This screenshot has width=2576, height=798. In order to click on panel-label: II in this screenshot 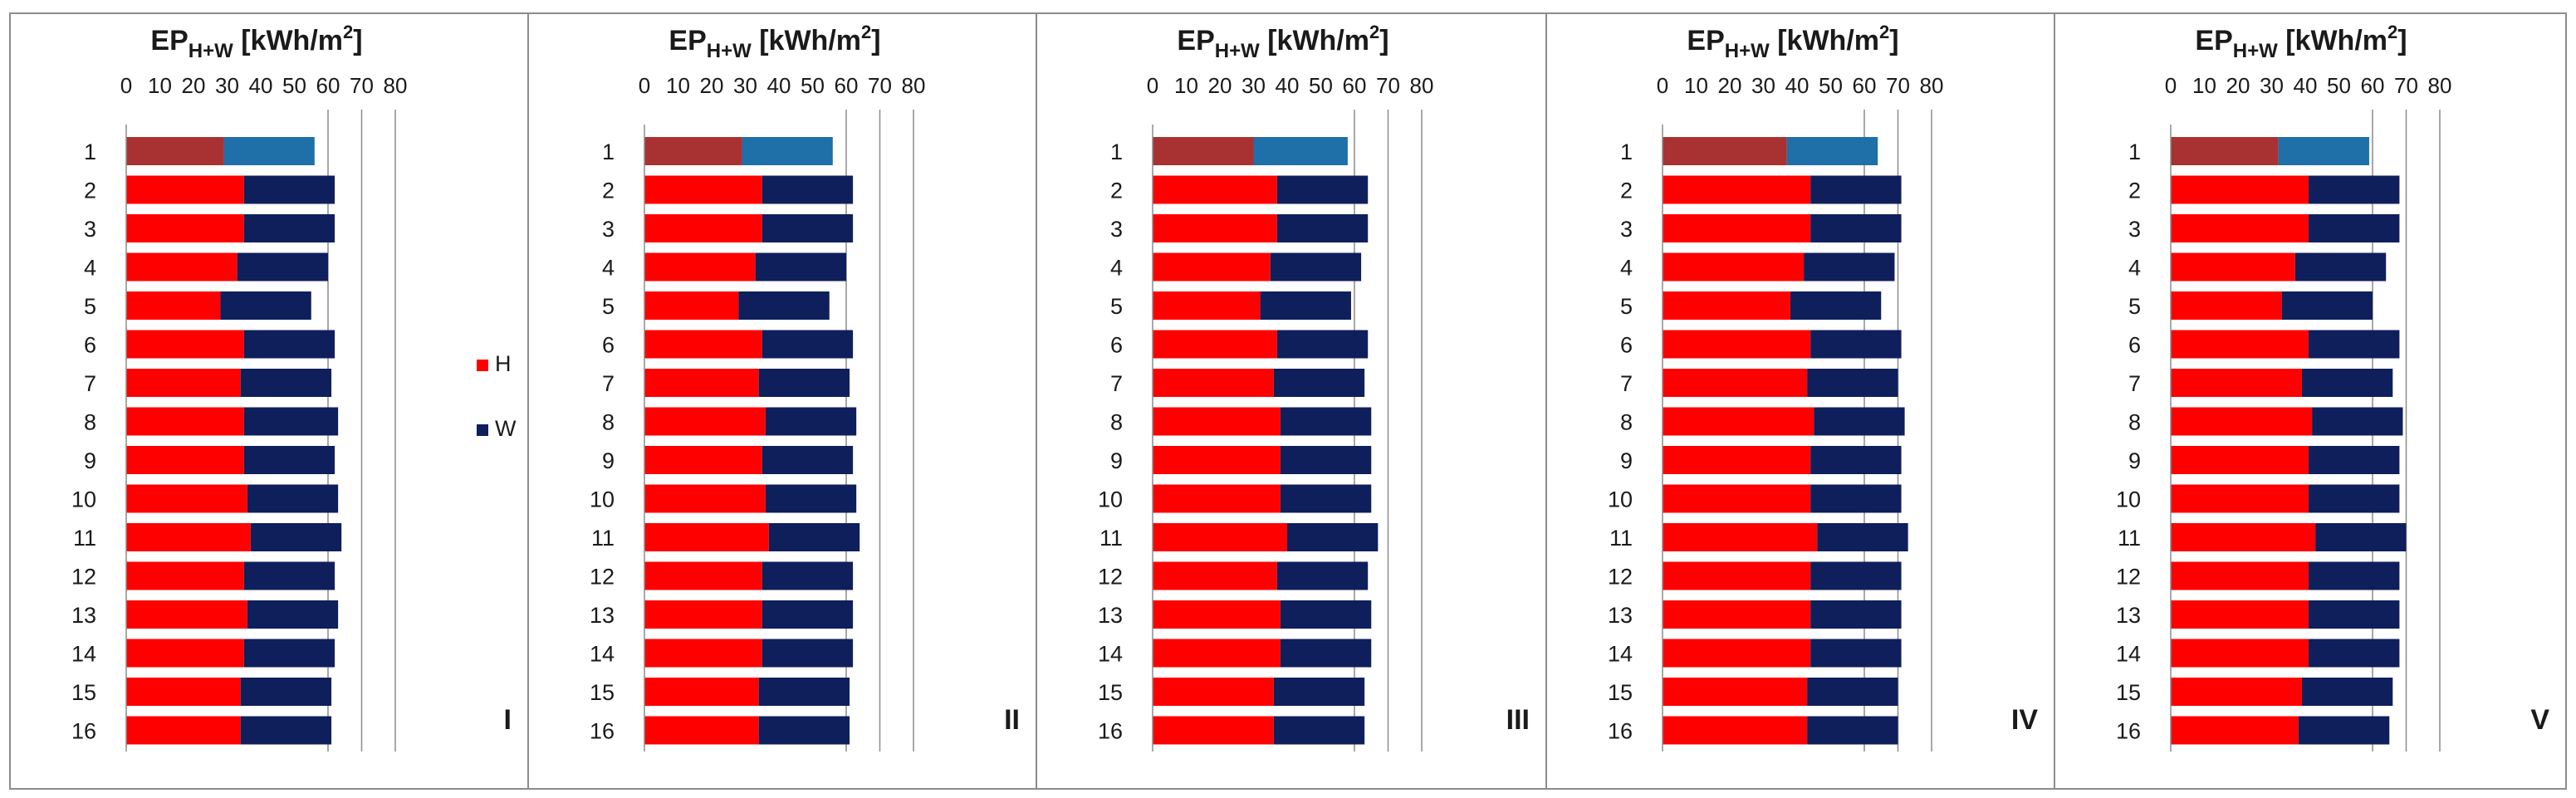, I will do `click(1012, 720)`.